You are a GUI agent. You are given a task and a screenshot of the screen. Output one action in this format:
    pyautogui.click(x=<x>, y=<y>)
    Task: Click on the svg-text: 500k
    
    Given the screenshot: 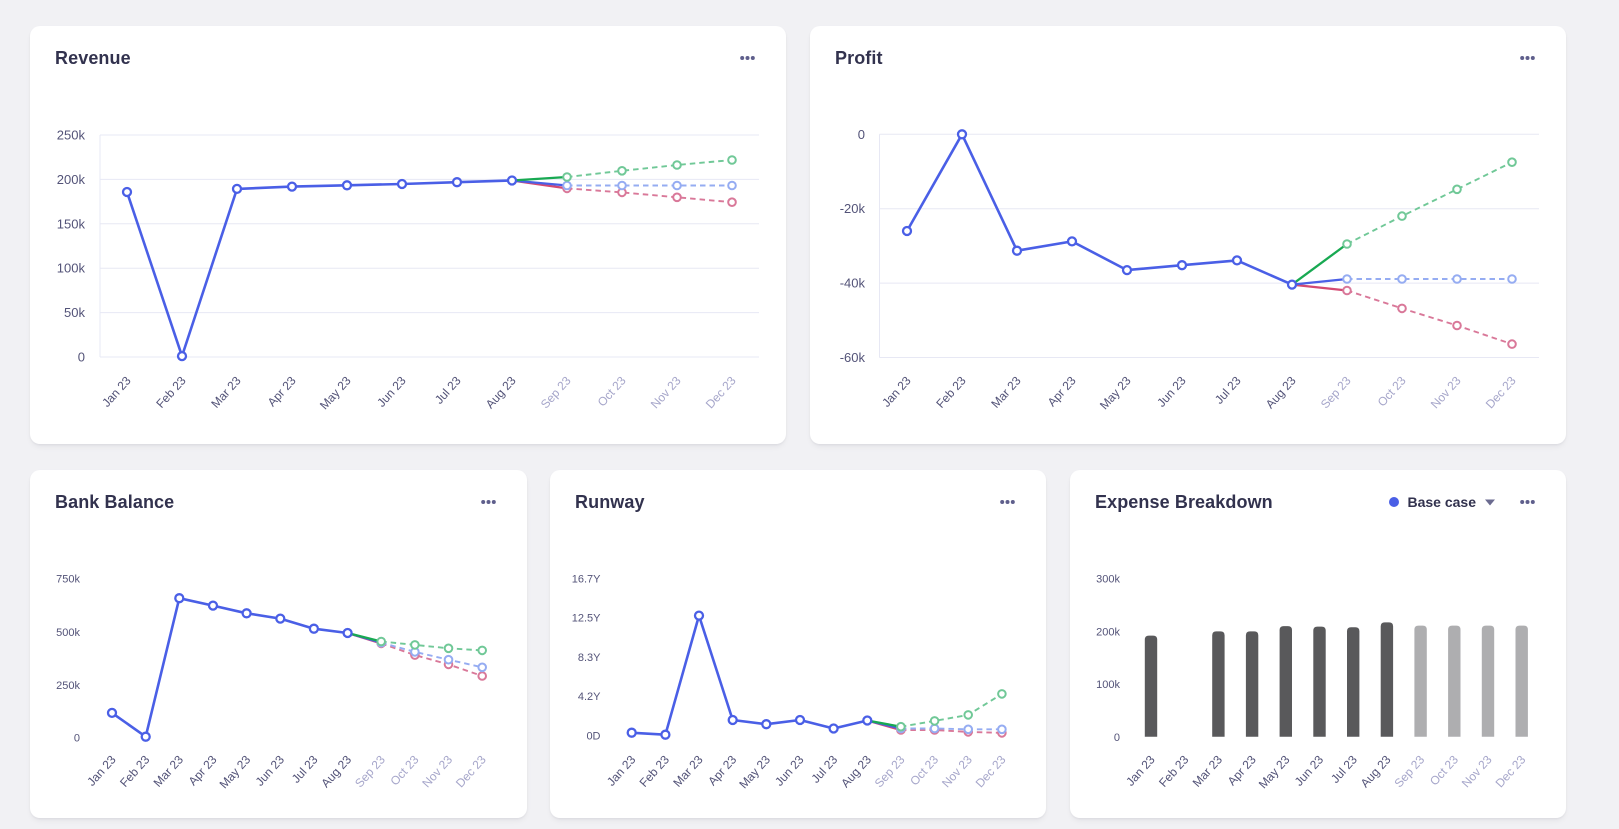 What is the action you would take?
    pyautogui.click(x=68, y=633)
    